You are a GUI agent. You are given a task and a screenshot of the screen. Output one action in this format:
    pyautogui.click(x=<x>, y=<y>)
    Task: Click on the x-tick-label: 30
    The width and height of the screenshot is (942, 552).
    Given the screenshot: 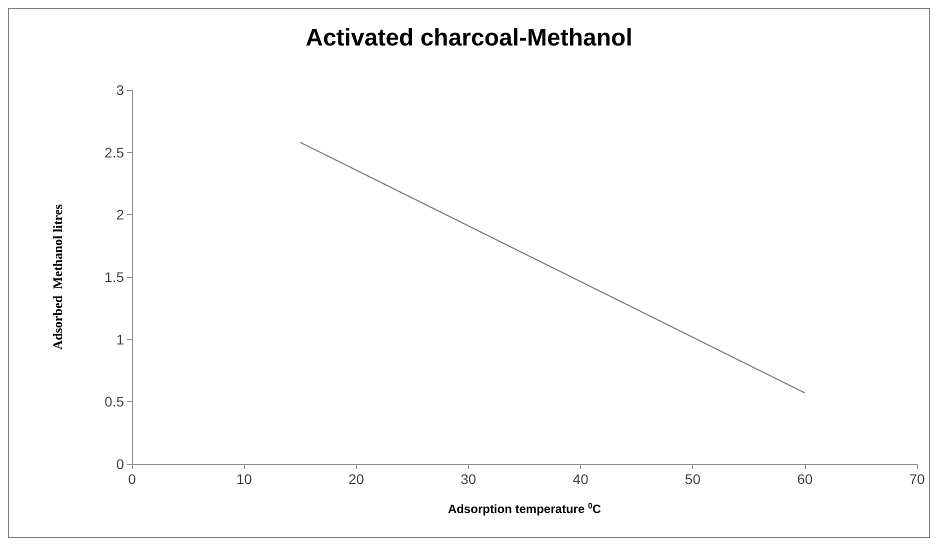 What is the action you would take?
    pyautogui.click(x=468, y=479)
    